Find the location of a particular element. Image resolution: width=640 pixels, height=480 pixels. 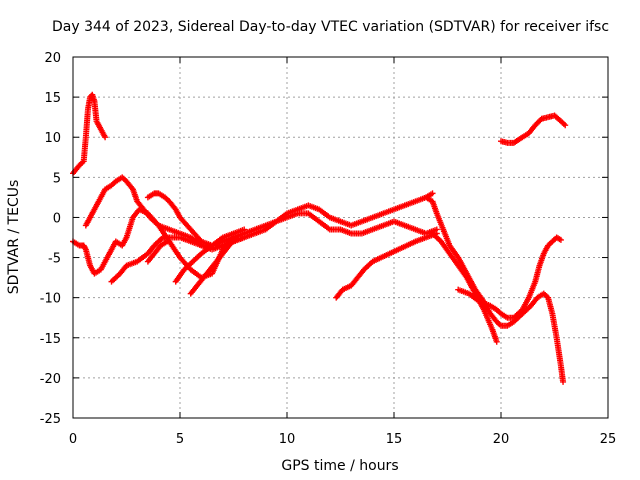

y-tick-label: -20 is located at coordinates (50, 379).